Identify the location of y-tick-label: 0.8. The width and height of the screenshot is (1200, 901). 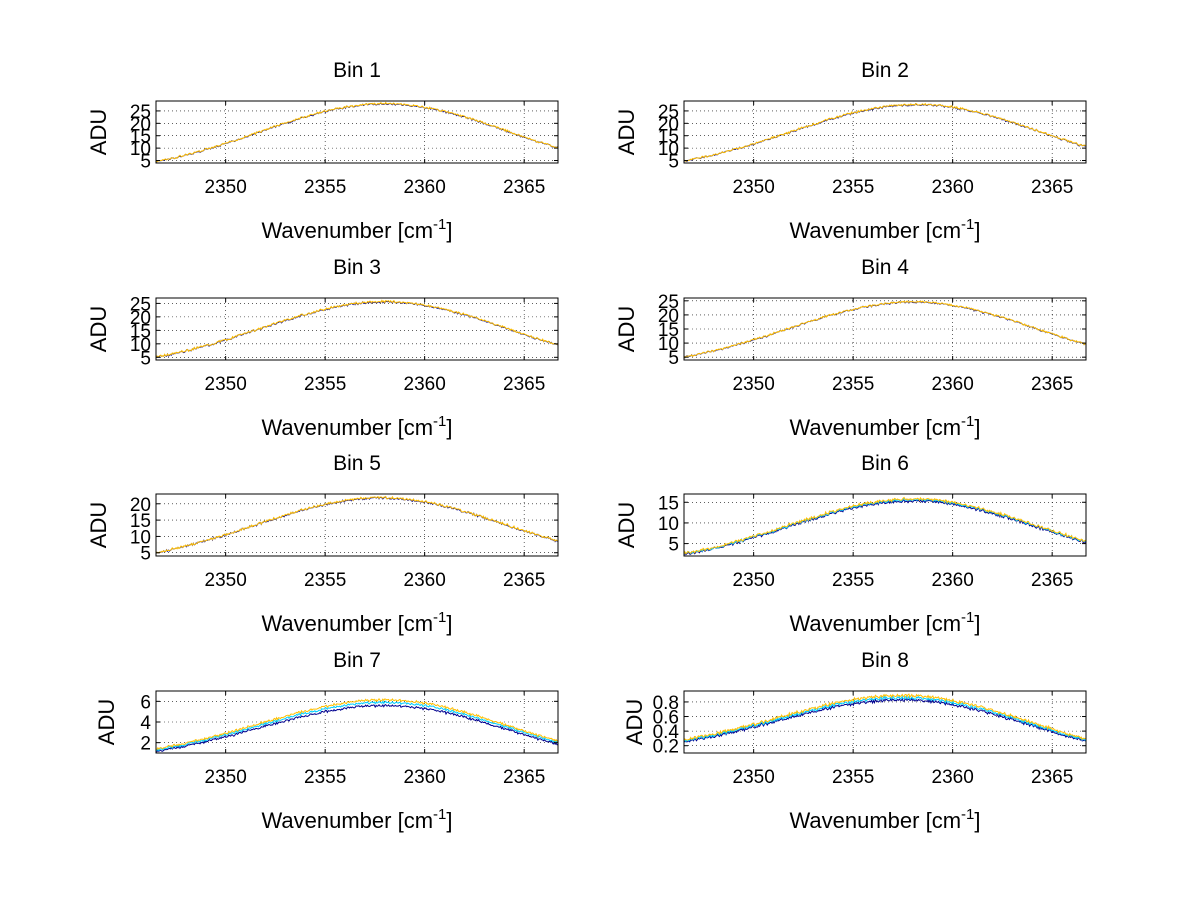
(666, 703).